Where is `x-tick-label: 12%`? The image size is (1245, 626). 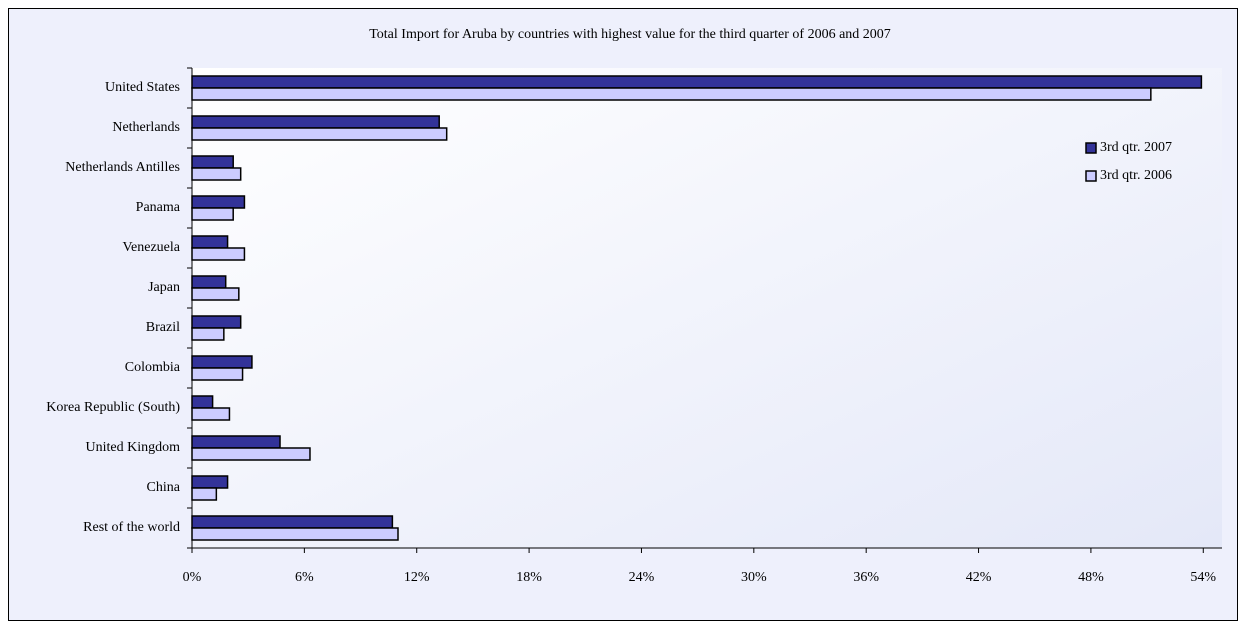 x-tick-label: 12% is located at coordinates (417, 577).